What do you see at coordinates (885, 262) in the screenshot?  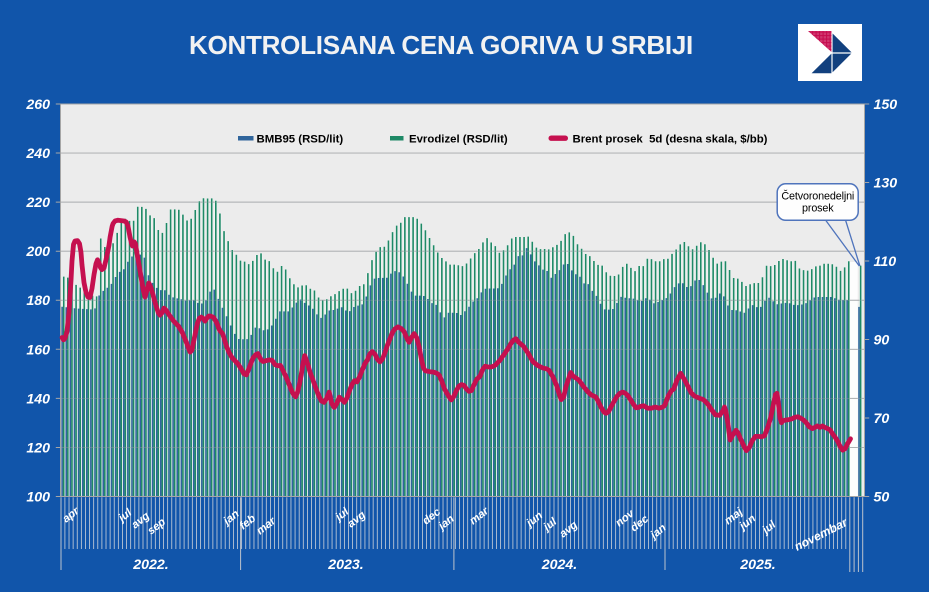 I see `svg-text: 110` at bounding box center [885, 262].